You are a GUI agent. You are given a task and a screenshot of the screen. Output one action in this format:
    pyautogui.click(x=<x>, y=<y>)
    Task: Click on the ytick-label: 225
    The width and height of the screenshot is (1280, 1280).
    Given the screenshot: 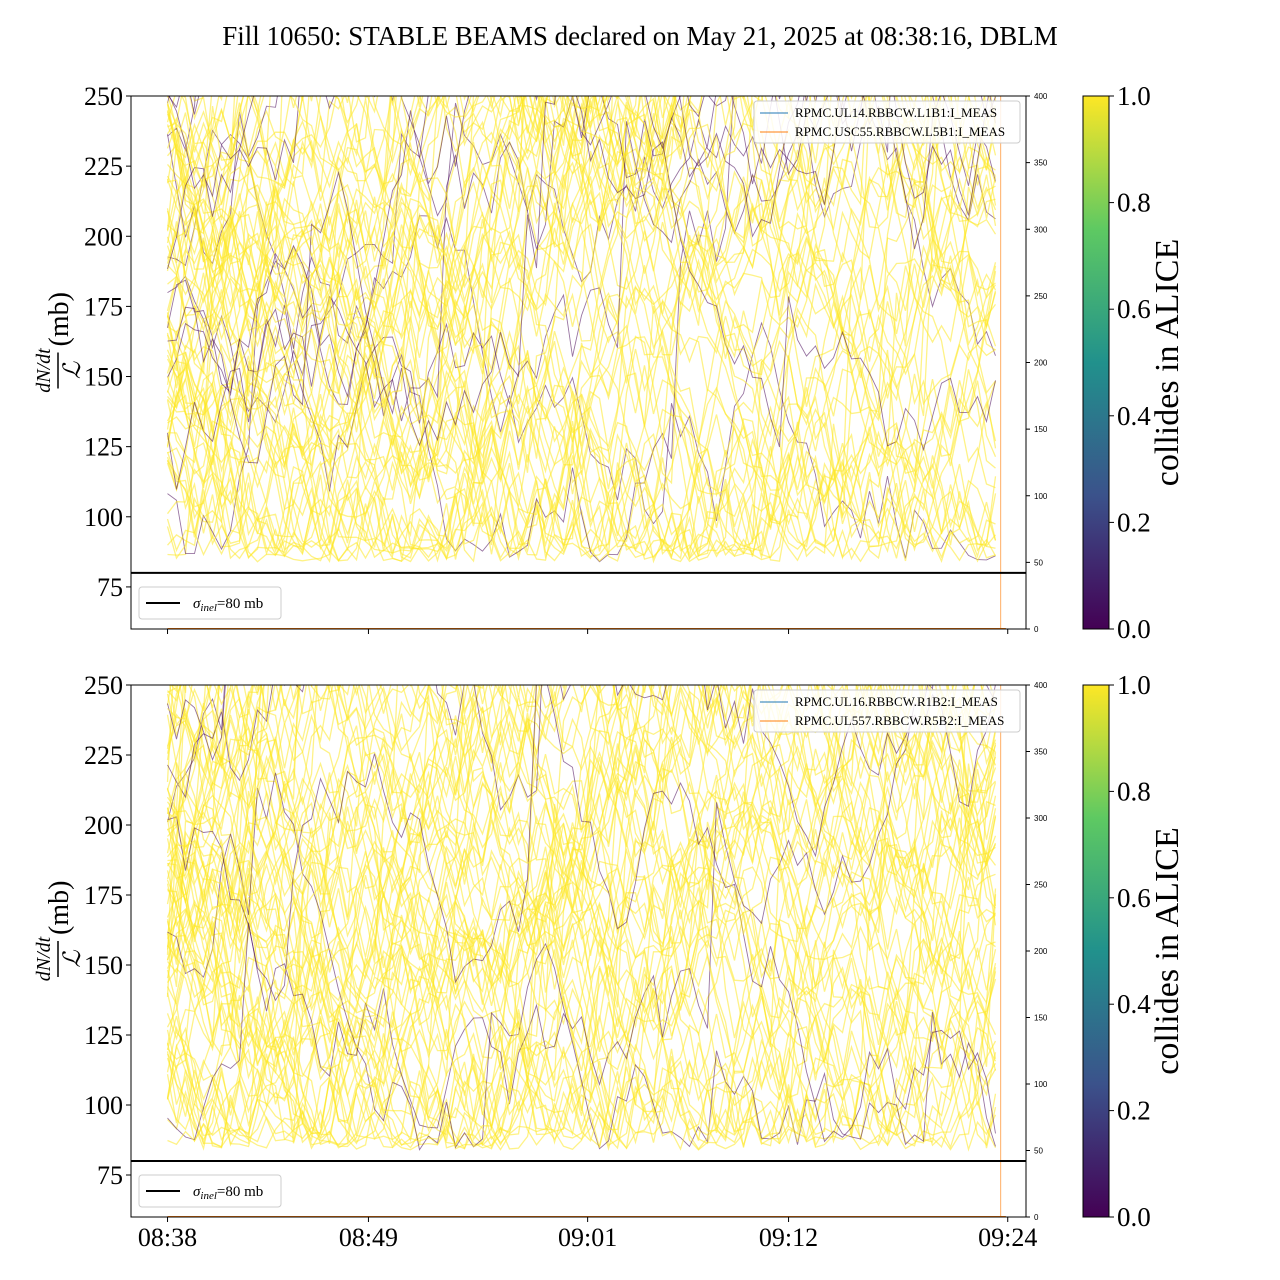 What is the action you would take?
    pyautogui.click(x=103, y=755)
    